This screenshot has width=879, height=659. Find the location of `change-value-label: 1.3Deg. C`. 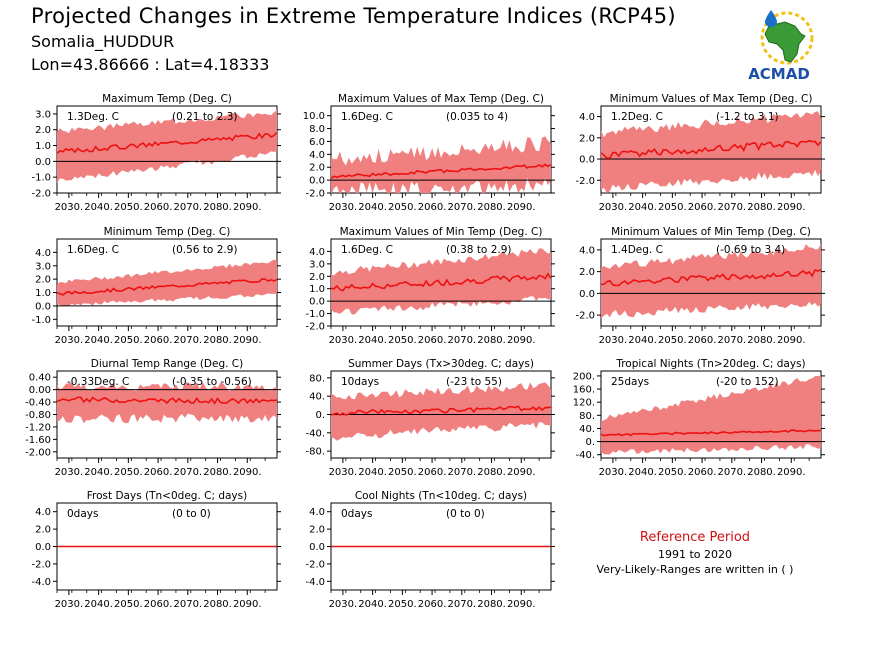

change-value-label: 1.3Deg. C is located at coordinates (93, 117).